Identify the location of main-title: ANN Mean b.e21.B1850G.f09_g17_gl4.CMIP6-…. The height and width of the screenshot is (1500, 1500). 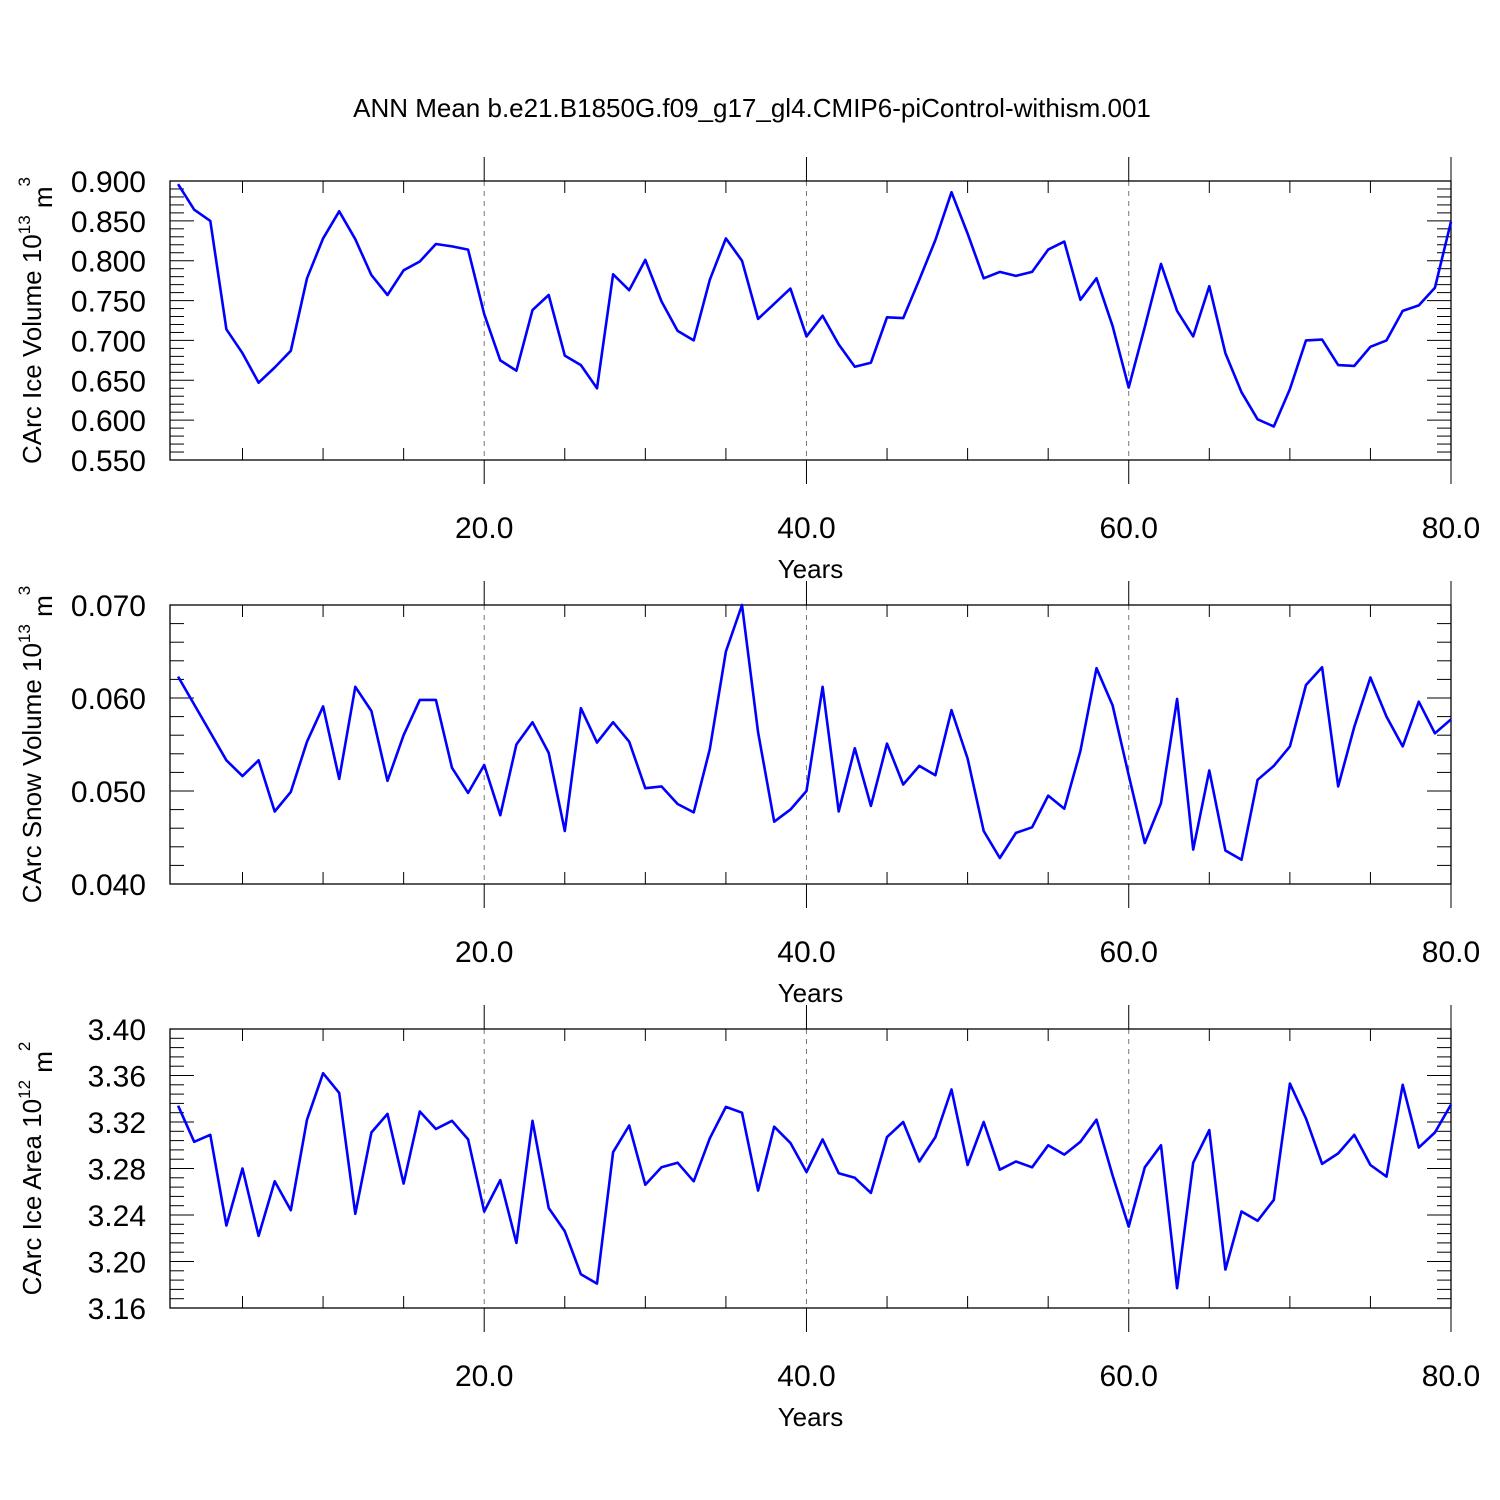
(752, 108).